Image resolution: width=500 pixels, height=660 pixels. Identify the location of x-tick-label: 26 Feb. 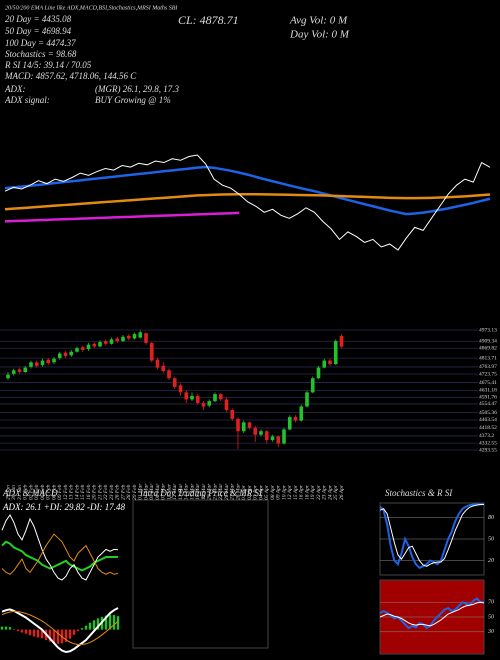
(118, 492).